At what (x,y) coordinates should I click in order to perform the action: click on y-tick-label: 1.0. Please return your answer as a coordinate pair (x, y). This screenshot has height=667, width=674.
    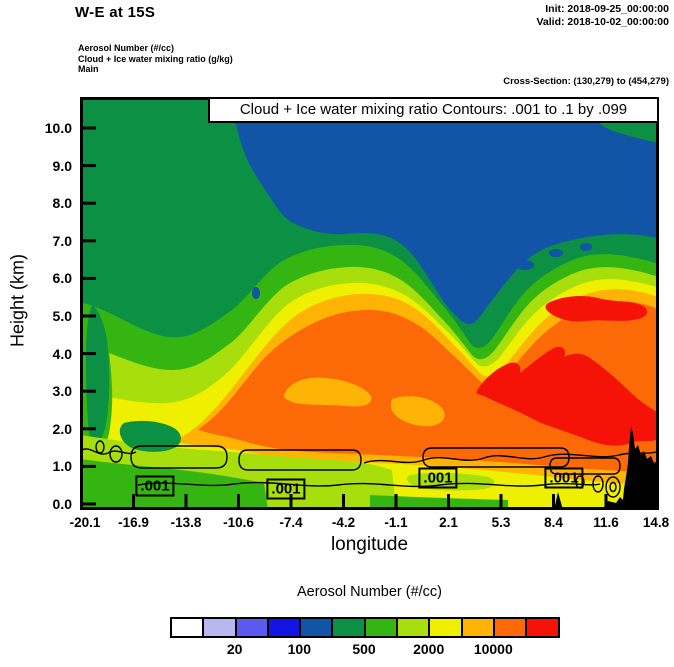
    Looking at the image, I should click on (62, 466).